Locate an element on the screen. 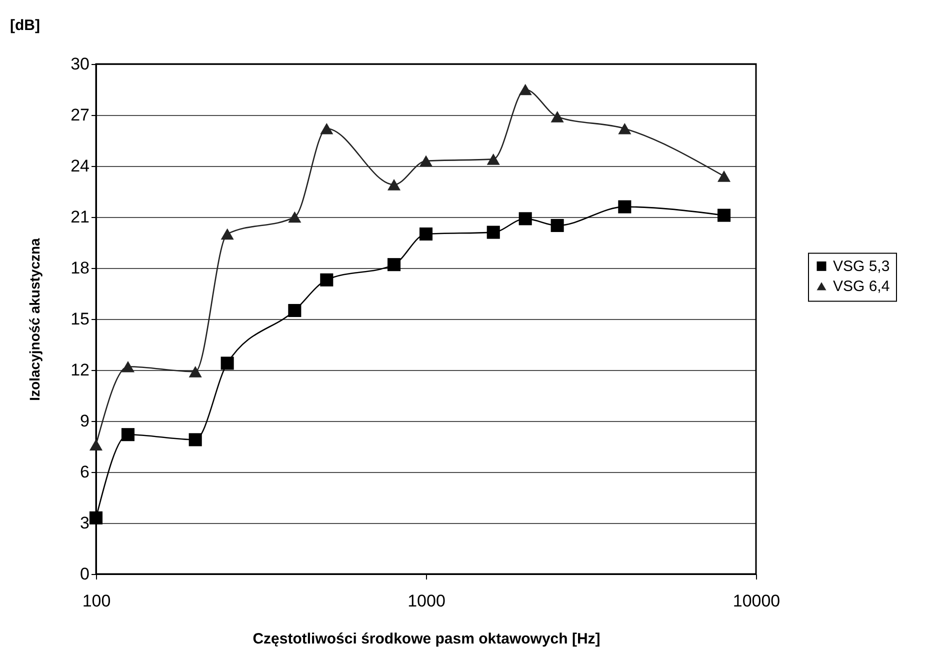  y-tick-label: 30 is located at coordinates (80, 64).